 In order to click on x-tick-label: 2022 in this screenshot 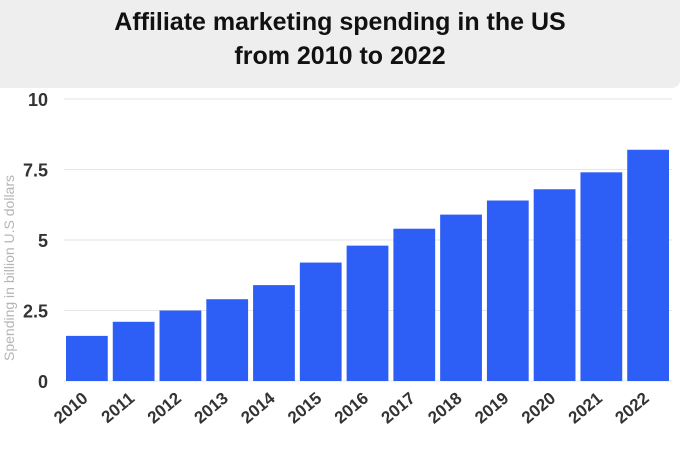, I will do `click(631, 408)`.